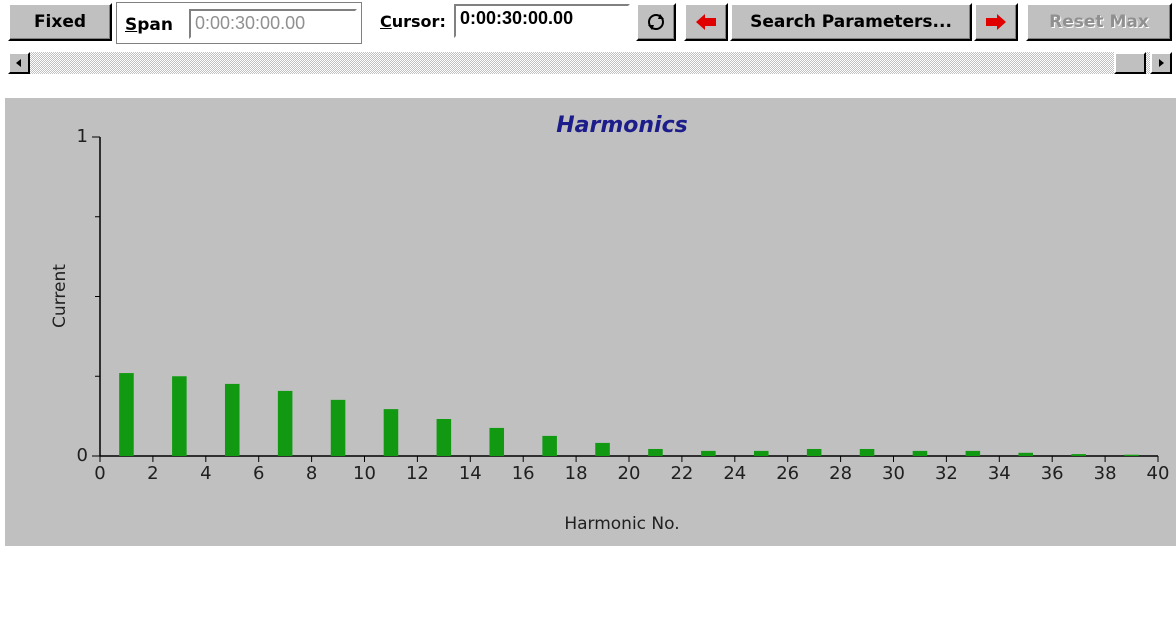  I want to click on cursor-input: 0:00:30:00.00, so click(542, 21).